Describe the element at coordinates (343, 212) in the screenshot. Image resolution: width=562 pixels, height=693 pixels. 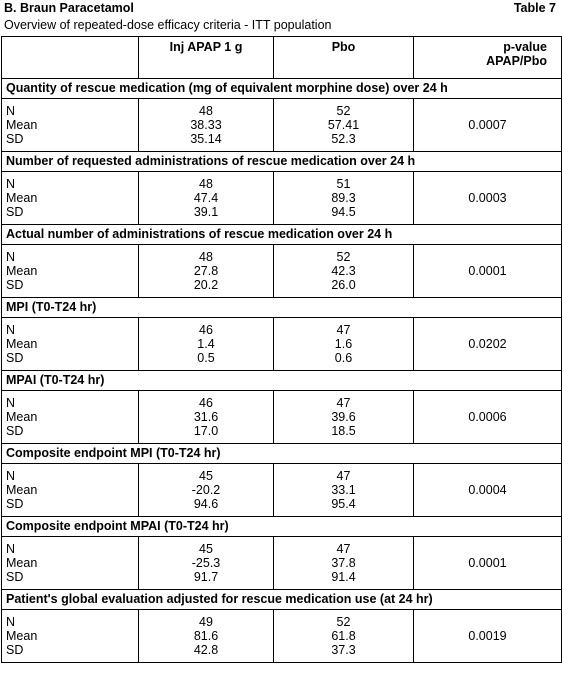
I see `placebo-value-line: 94.5` at that location.